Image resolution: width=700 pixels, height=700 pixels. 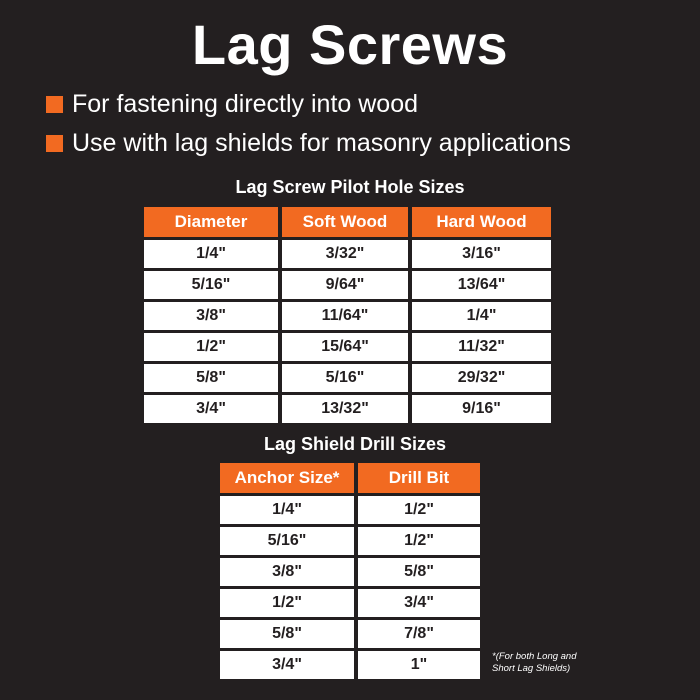 I want to click on column-header: Diameter, so click(x=211, y=222).